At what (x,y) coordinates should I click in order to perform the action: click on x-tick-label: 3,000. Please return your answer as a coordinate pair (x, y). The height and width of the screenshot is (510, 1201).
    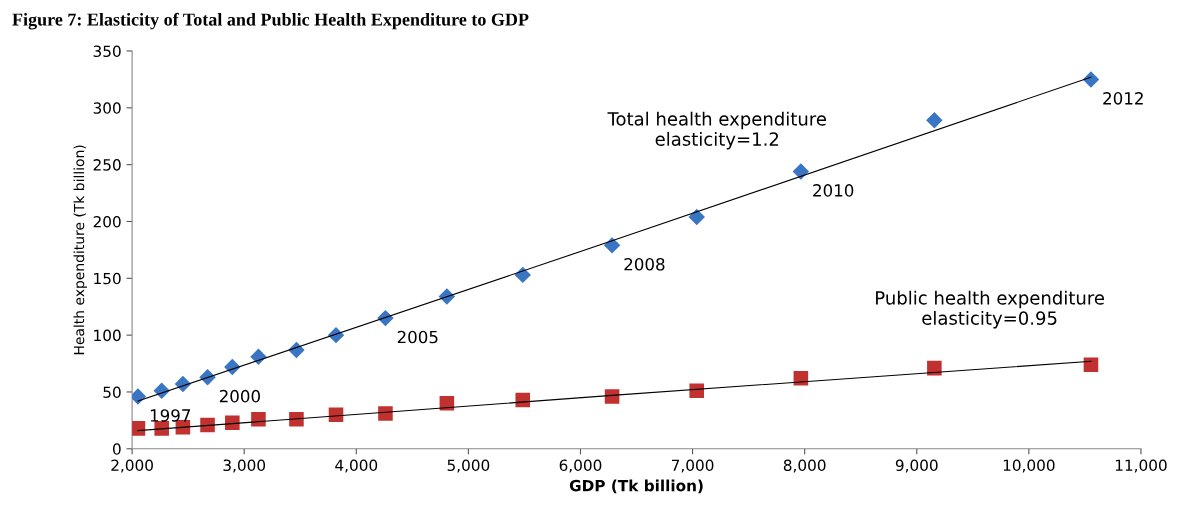
    Looking at the image, I should click on (244, 466).